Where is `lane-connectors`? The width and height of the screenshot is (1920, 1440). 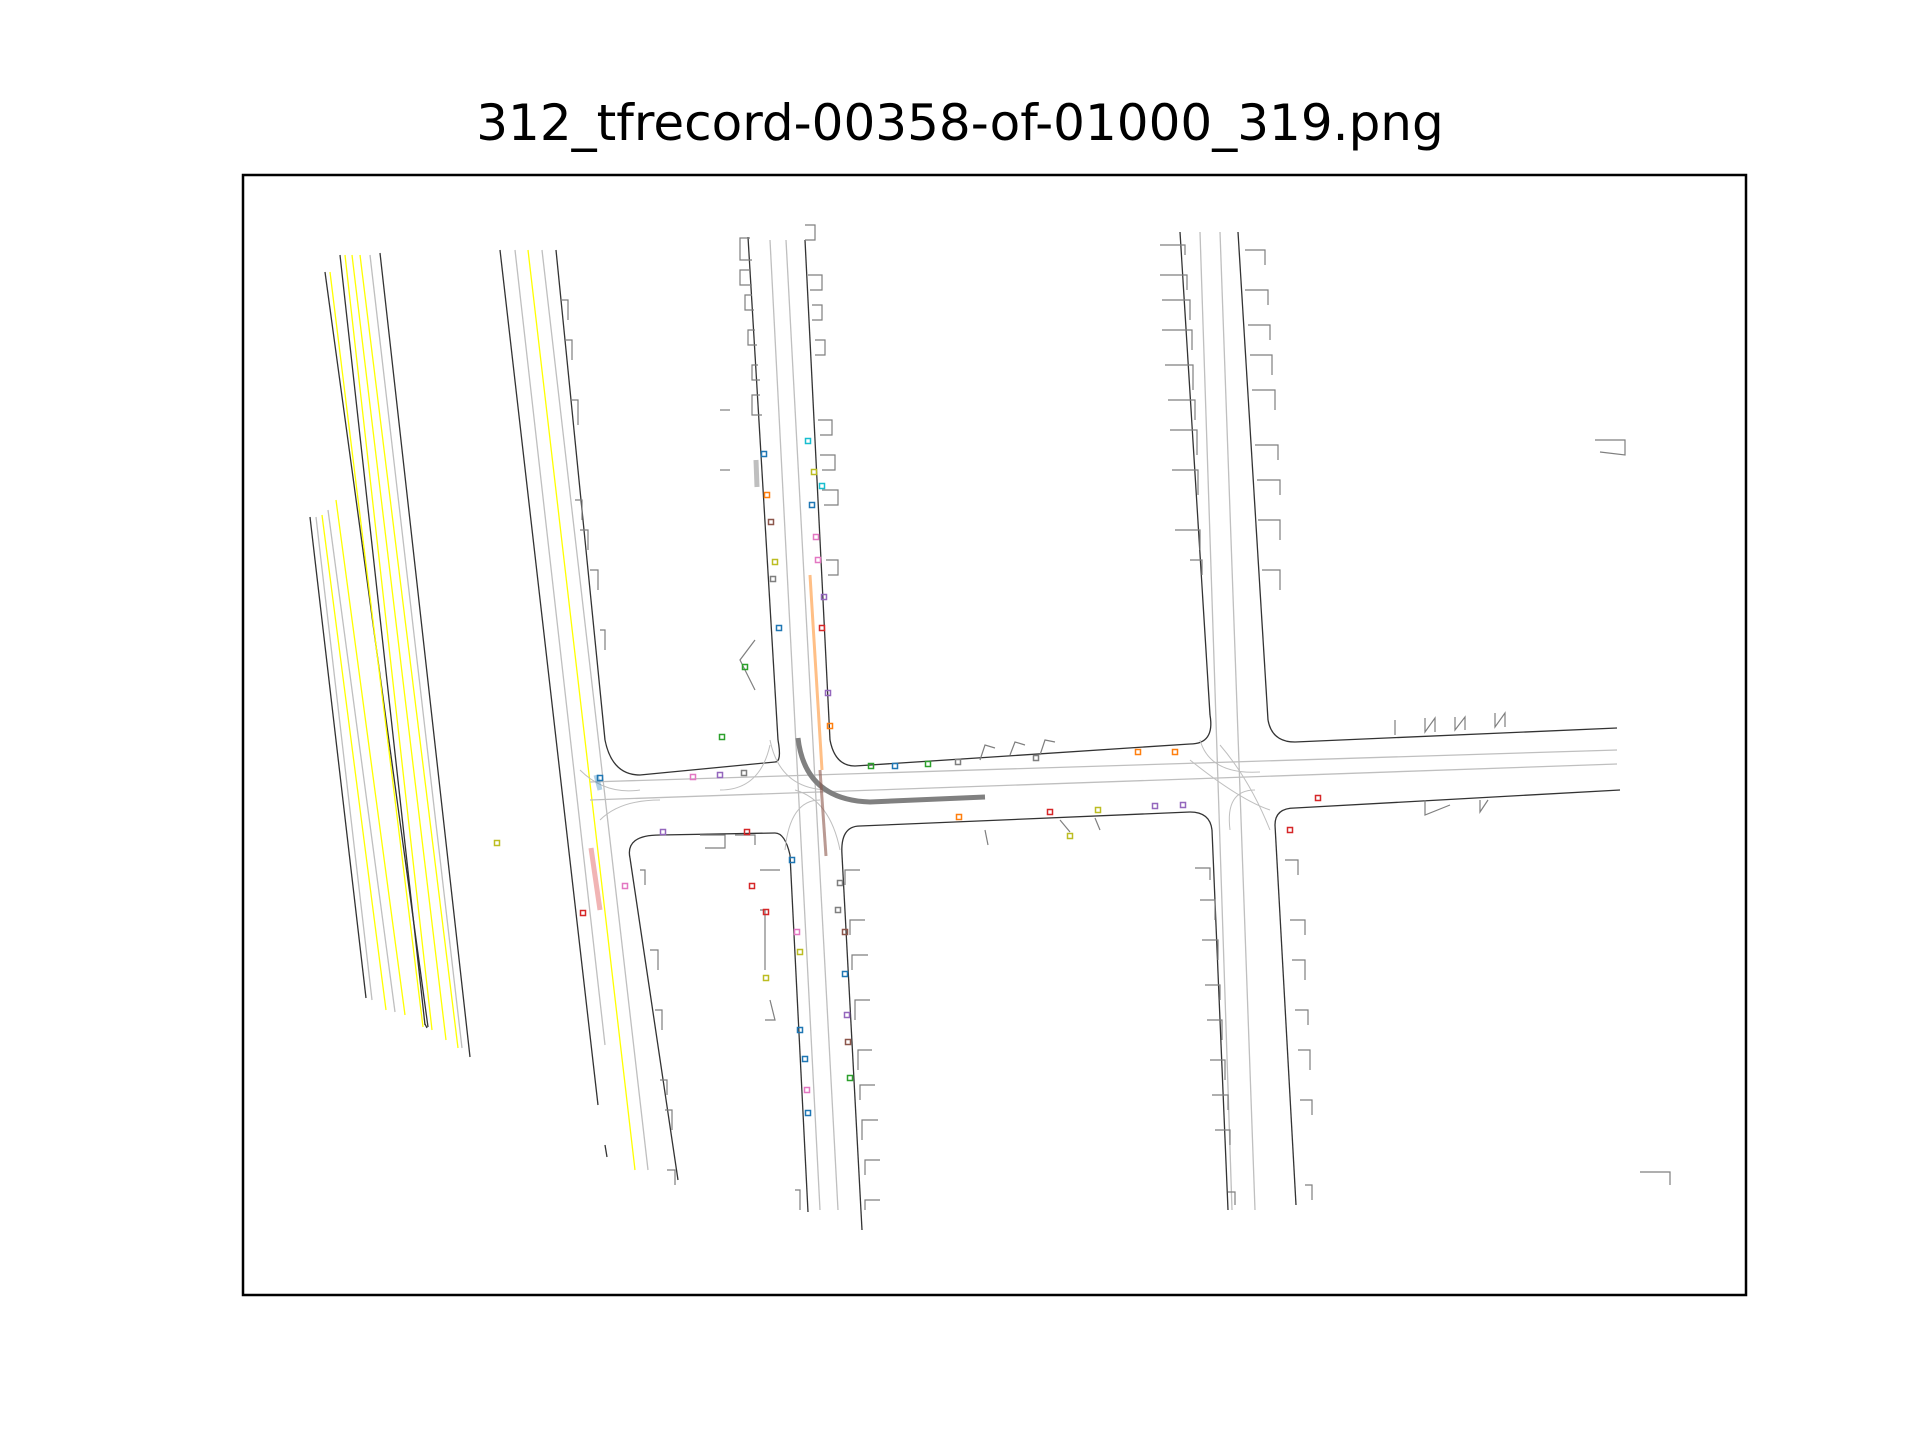 lane-connectors is located at coordinates (925, 795).